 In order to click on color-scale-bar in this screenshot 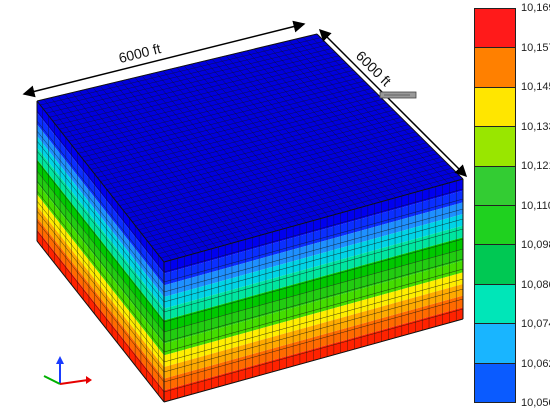, I will do `click(495, 205)`.